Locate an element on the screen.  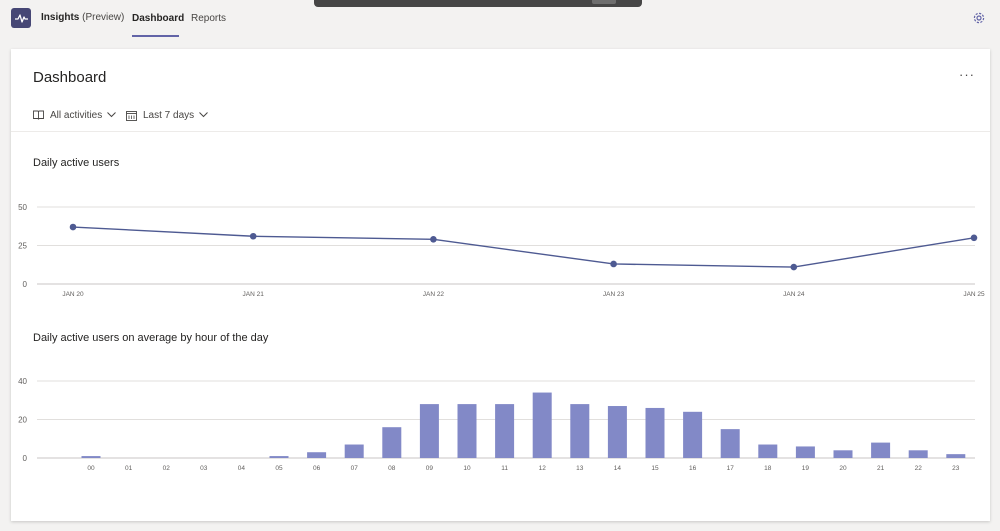
activities-filter-label: All activities is located at coordinates (76, 115).